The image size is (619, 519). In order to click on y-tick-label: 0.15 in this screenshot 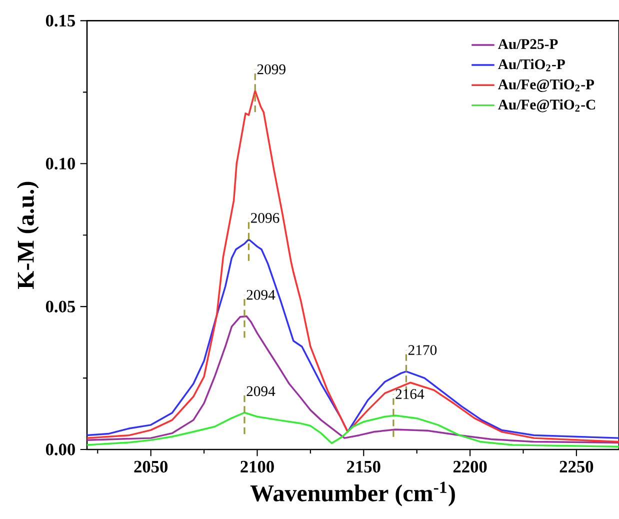, I will do `click(60, 20)`.